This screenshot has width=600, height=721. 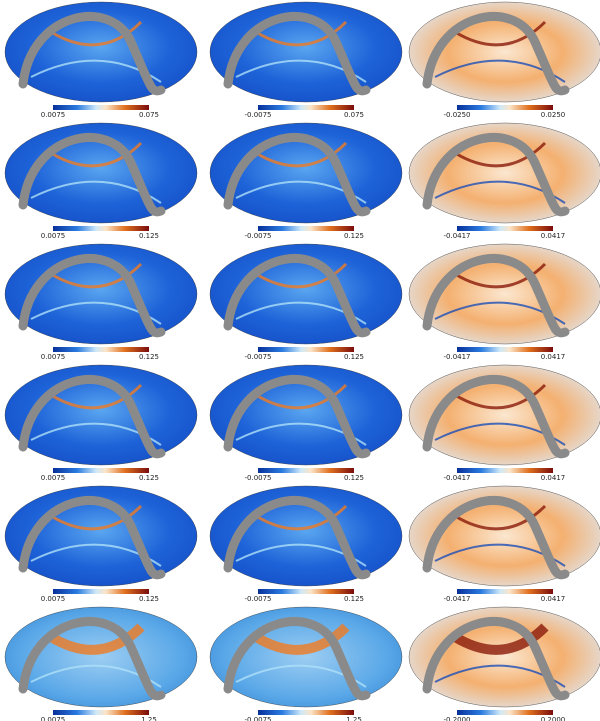 I want to click on panel: 0.0075 0.075, so click(x=101, y=60).